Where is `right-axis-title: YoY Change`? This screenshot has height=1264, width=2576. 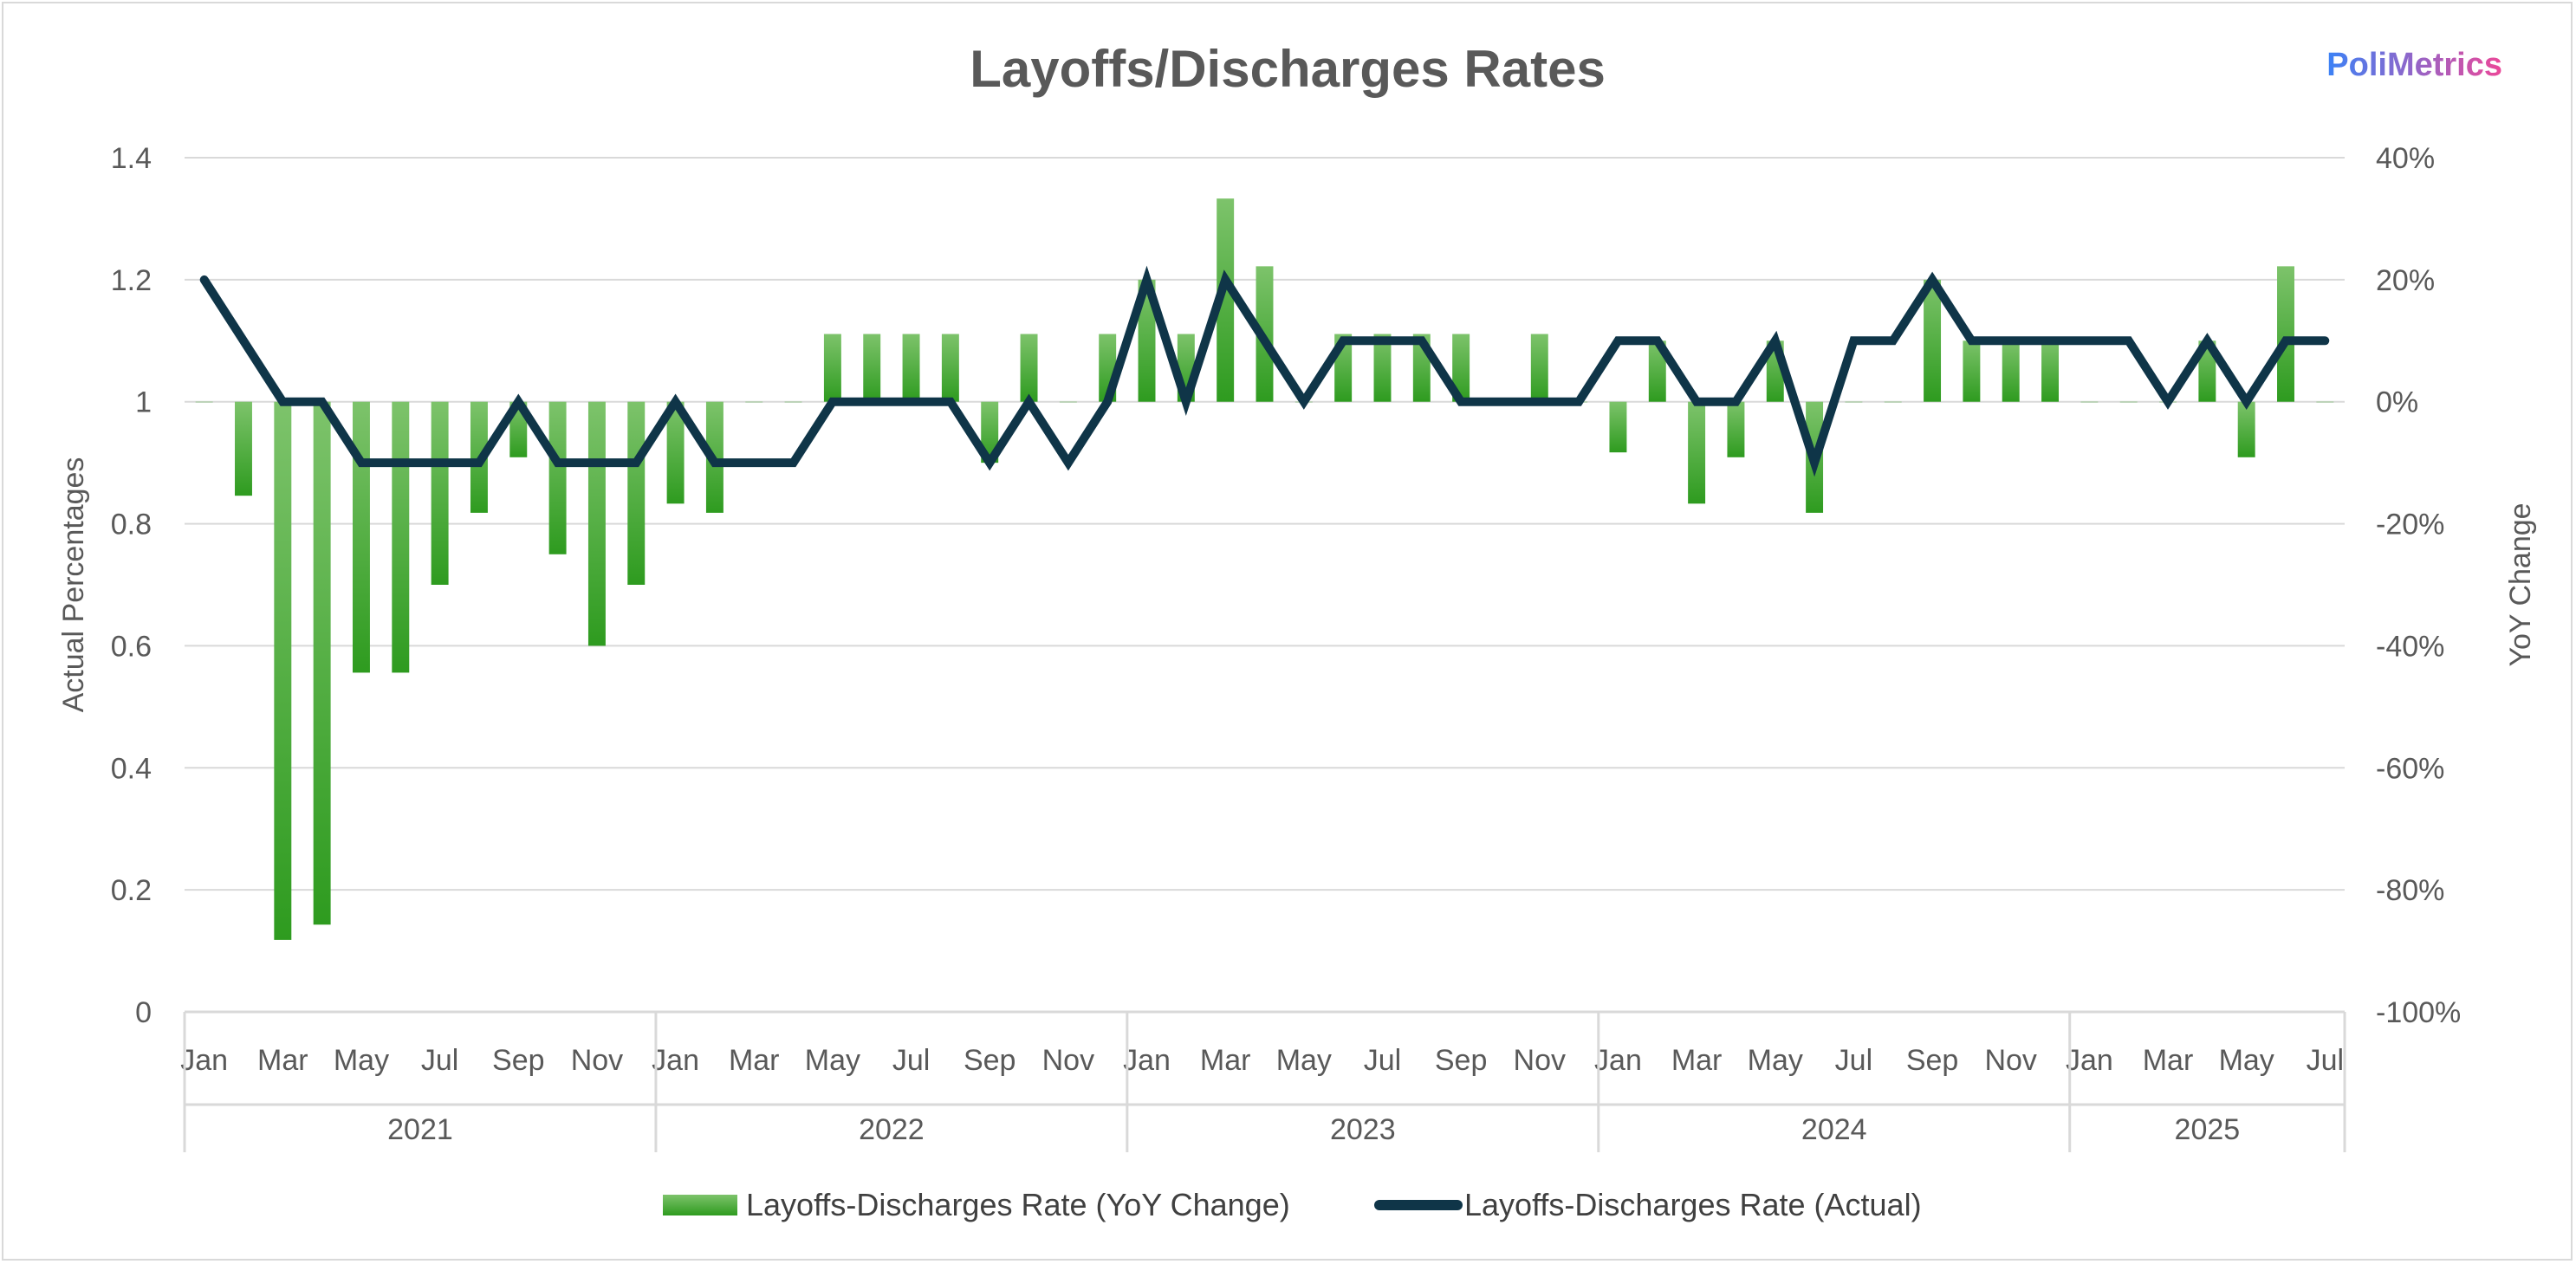
right-axis-title: YoY Change is located at coordinates (2521, 584).